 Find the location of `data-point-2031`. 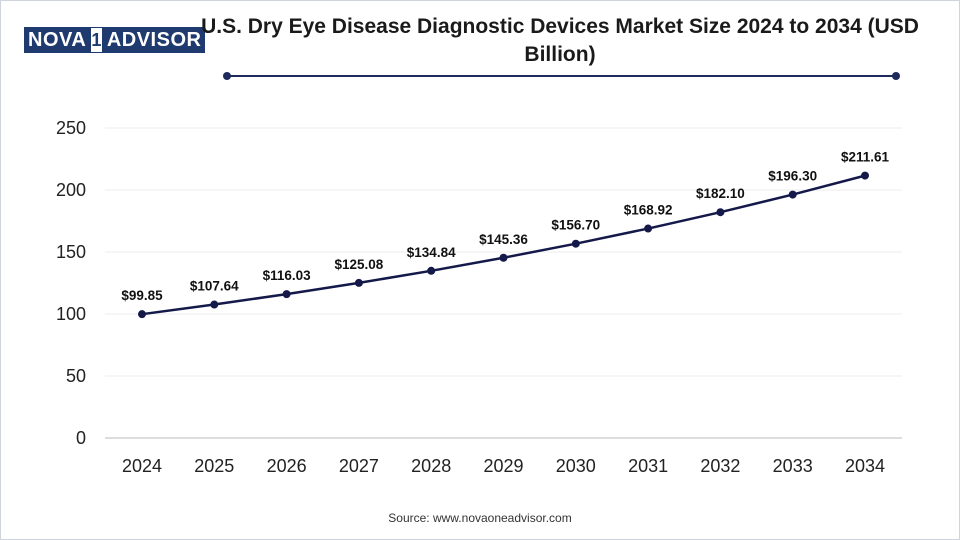

data-point-2031 is located at coordinates (648, 228).